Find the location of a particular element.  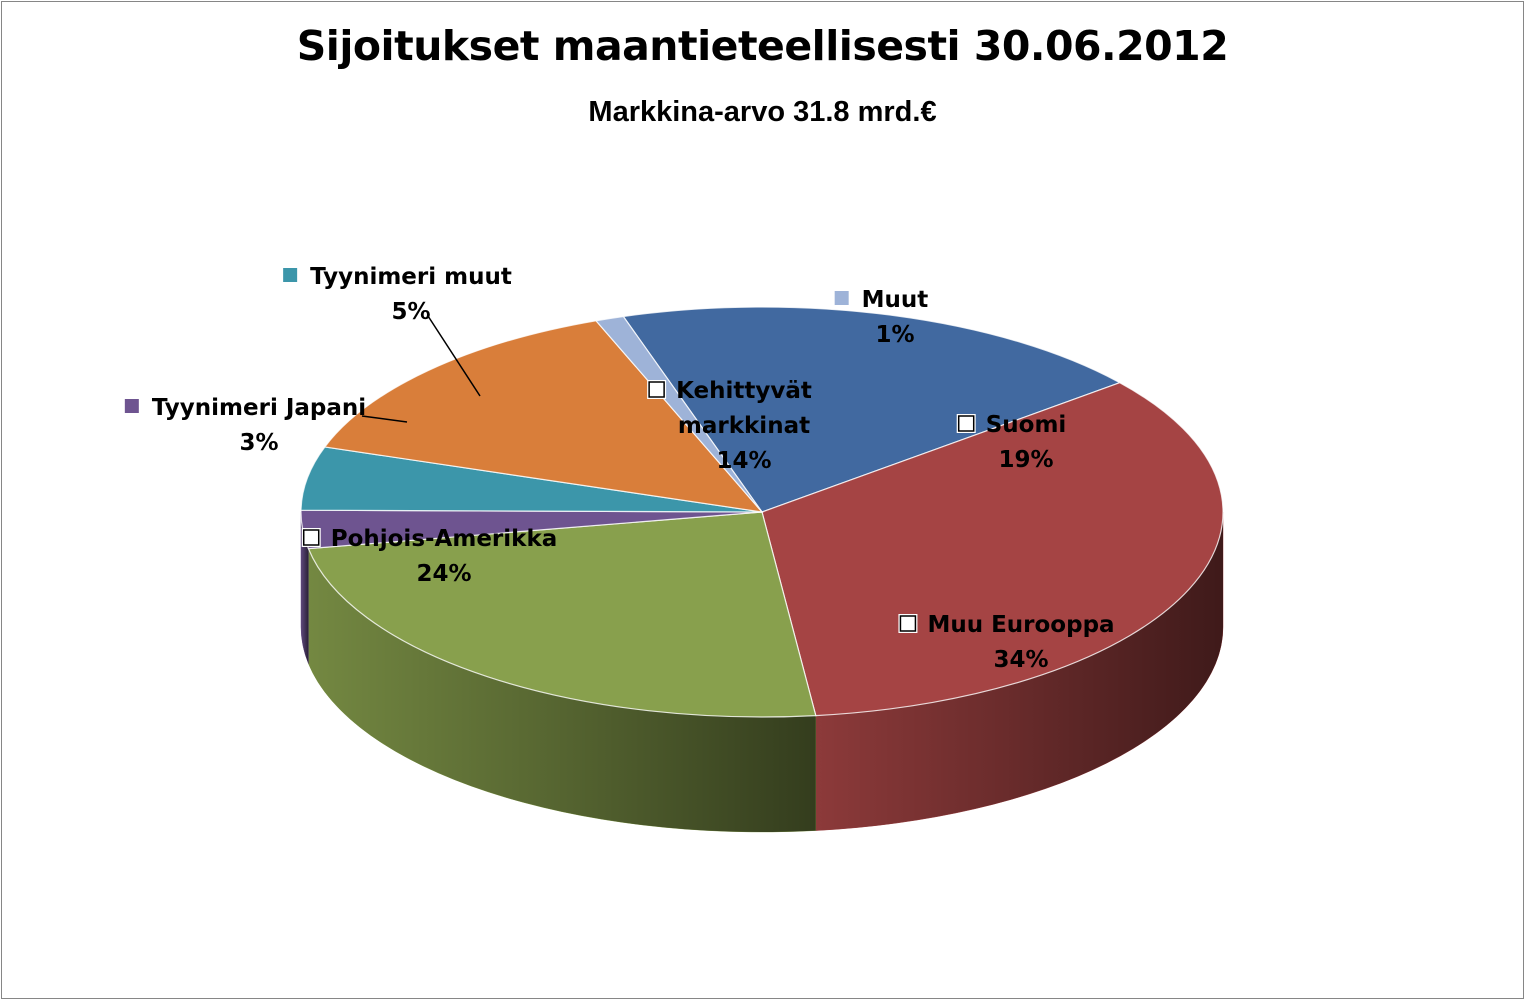

leader-line-tyynimeri-muut is located at coordinates (454, 356).